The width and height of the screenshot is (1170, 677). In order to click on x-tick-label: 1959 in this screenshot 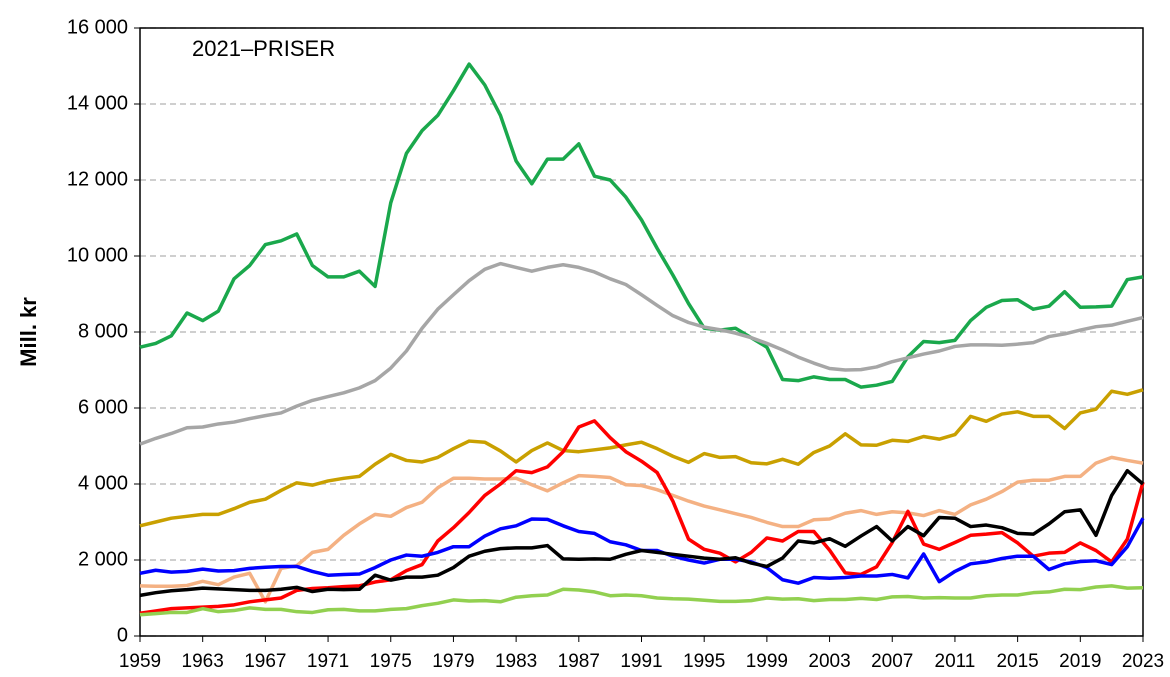, I will do `click(140, 661)`.